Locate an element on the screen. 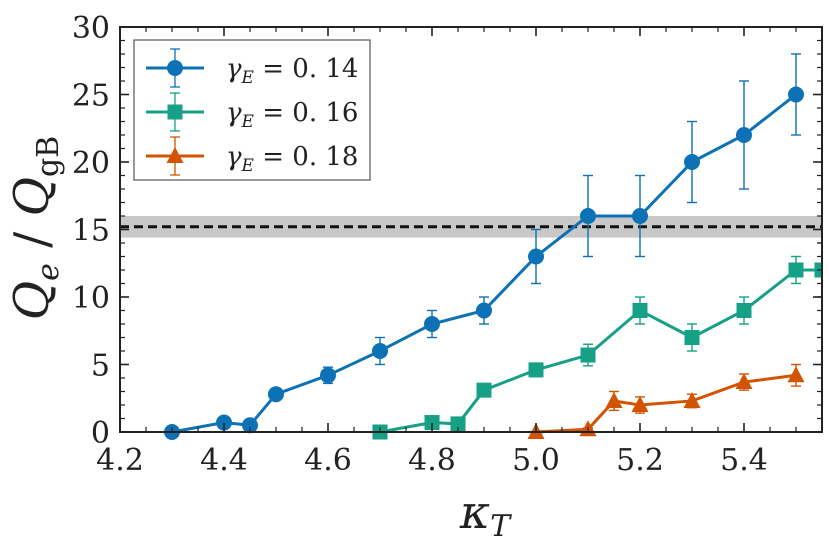  y-tick-label: 30 is located at coordinates (91, 28).